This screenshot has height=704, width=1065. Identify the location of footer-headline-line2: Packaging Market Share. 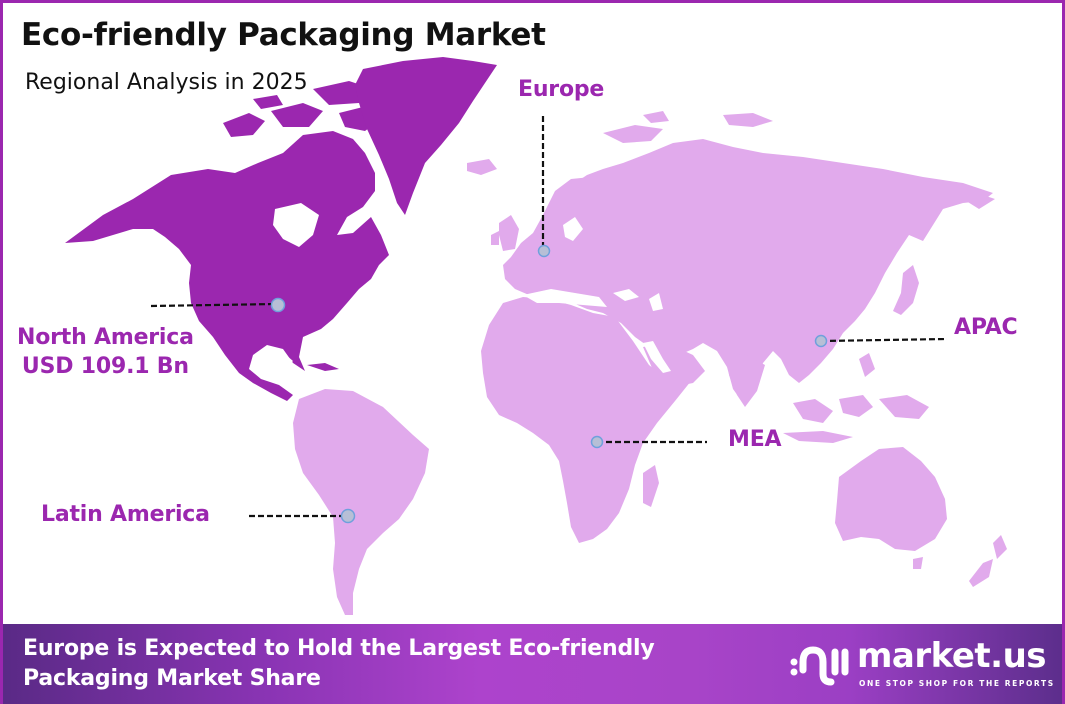
(172, 678).